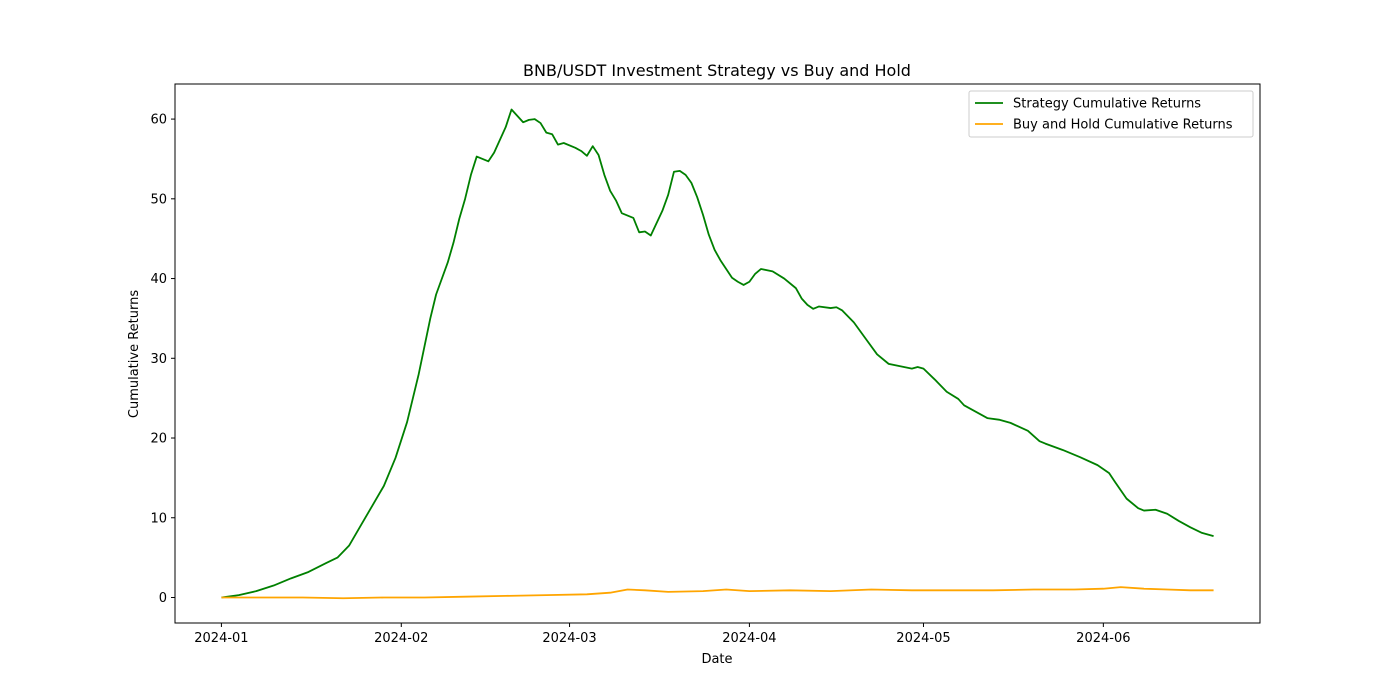 The width and height of the screenshot is (1400, 700). I want to click on x-tick-label: 2024-01, so click(221, 638).